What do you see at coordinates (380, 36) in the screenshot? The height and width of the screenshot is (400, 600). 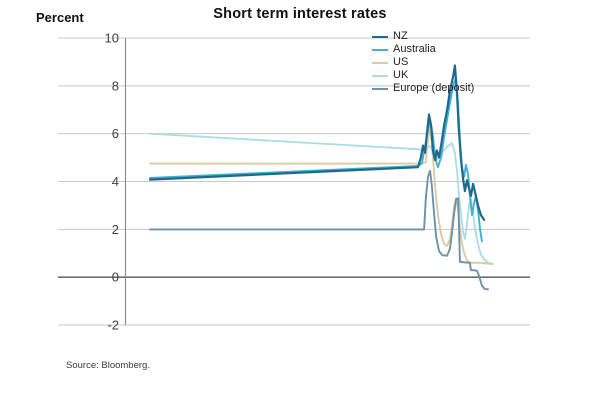 I see `legend-swatch-nz` at bounding box center [380, 36].